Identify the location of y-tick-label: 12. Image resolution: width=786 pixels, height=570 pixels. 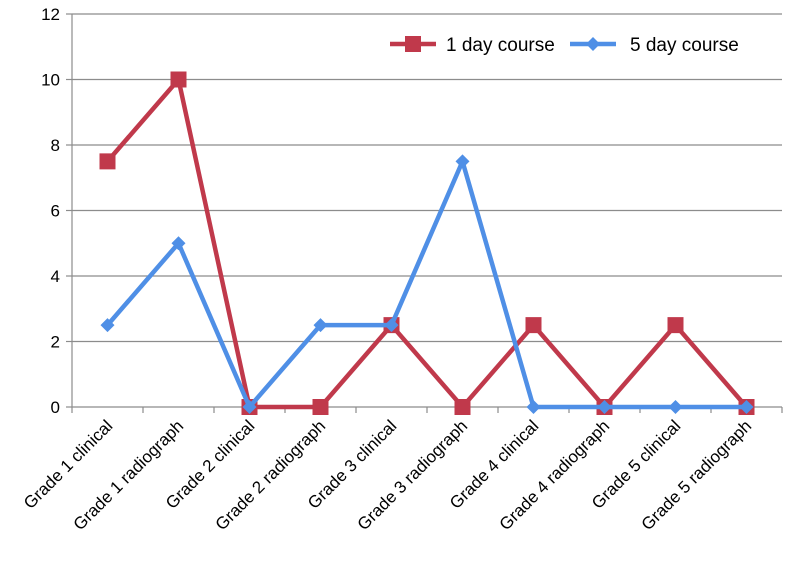
(50, 14).